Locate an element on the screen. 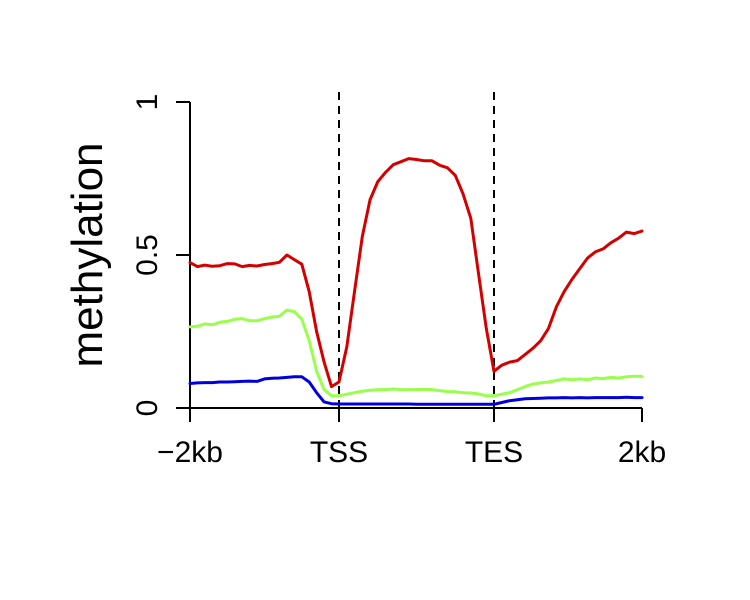  y-tick-label-0: 0 is located at coordinates (147, 408).